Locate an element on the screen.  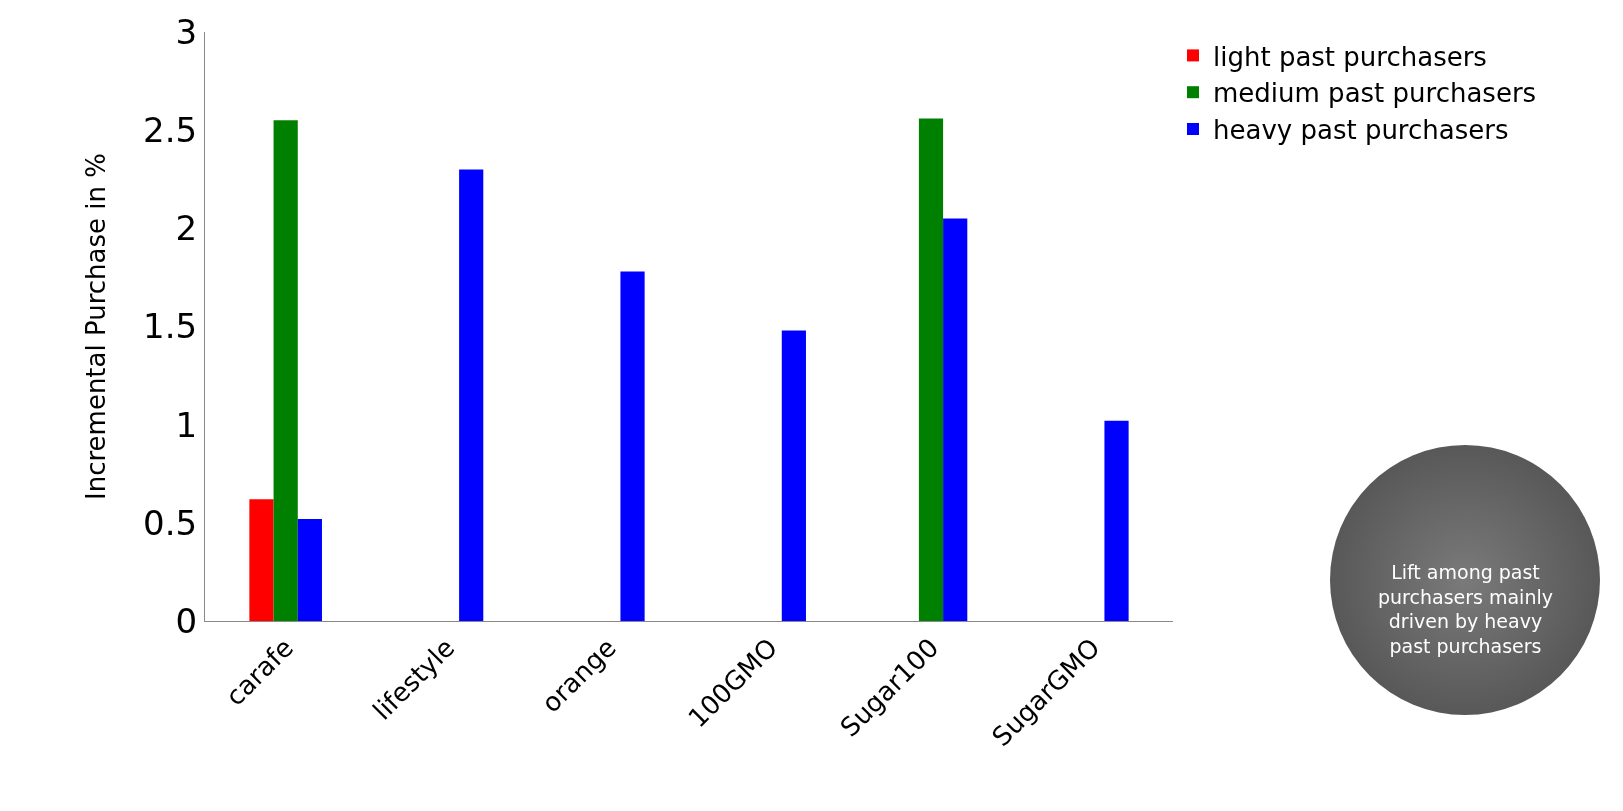
text: Lift among past purchasers mainly driven by heavy past purchasers is located at coordinates (1465, 609).